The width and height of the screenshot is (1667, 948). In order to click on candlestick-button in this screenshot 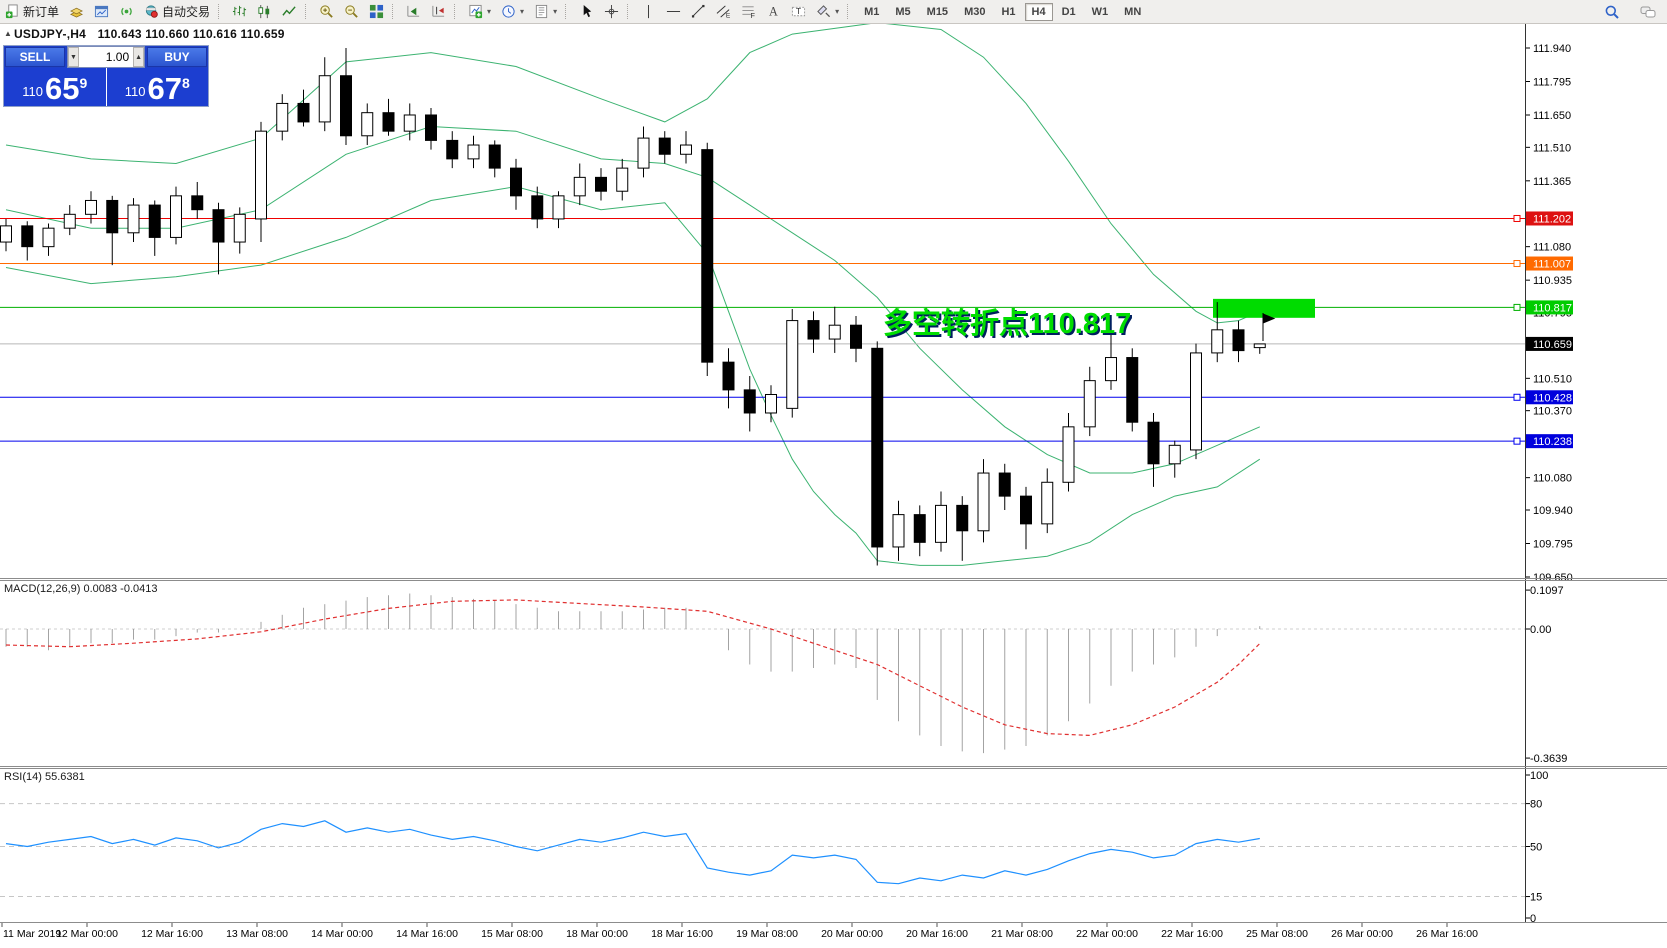, I will do `click(264, 12)`.